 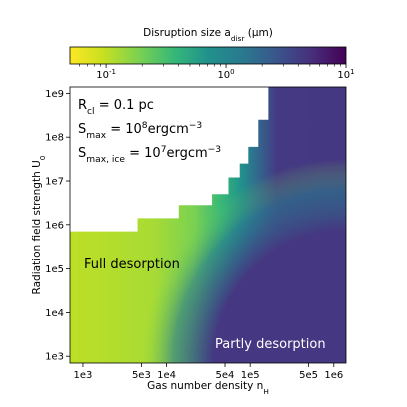 I want to click on x-tick-label: 1e4, so click(x=166, y=375).